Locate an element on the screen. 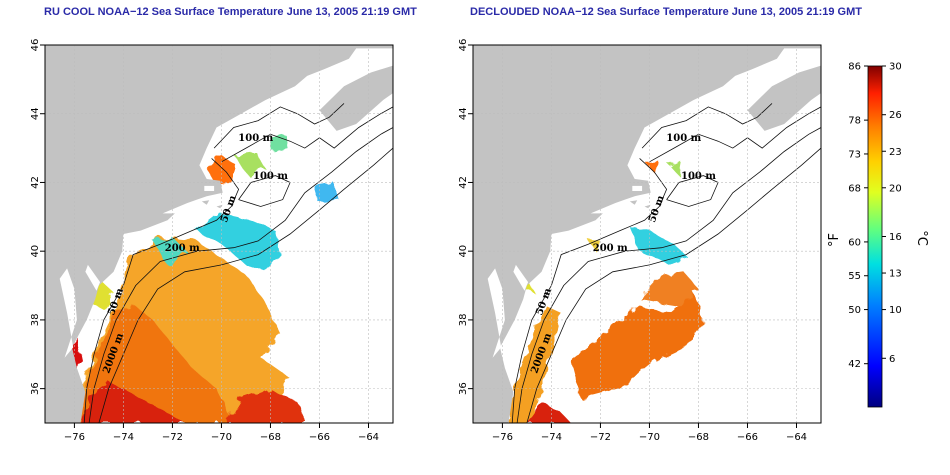 The image size is (950, 475). temperature-colorbar: °F °C 86 78 73 68 60 55 50 42 30 26 23 20 16 13 10 6 is located at coordinates (878, 235).